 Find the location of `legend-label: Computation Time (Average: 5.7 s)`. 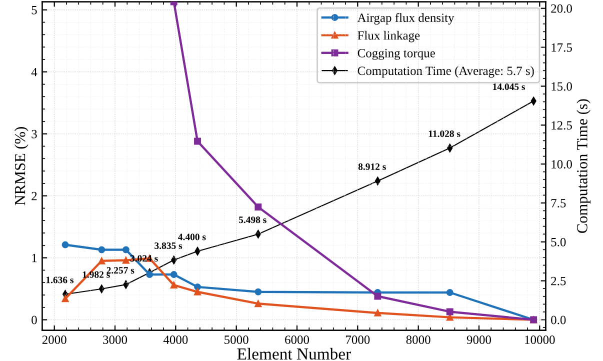

legend-label: Computation Time (Average: 5.7 s) is located at coordinates (446, 72).